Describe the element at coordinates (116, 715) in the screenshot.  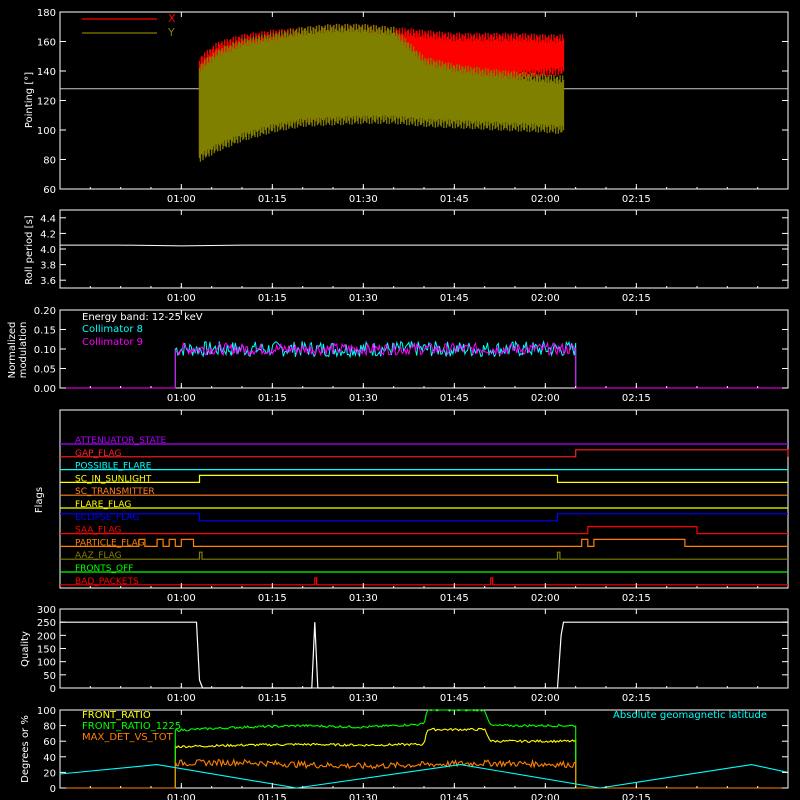
I see `legend-label-front-ratio: FRONT_RATIO` at that location.